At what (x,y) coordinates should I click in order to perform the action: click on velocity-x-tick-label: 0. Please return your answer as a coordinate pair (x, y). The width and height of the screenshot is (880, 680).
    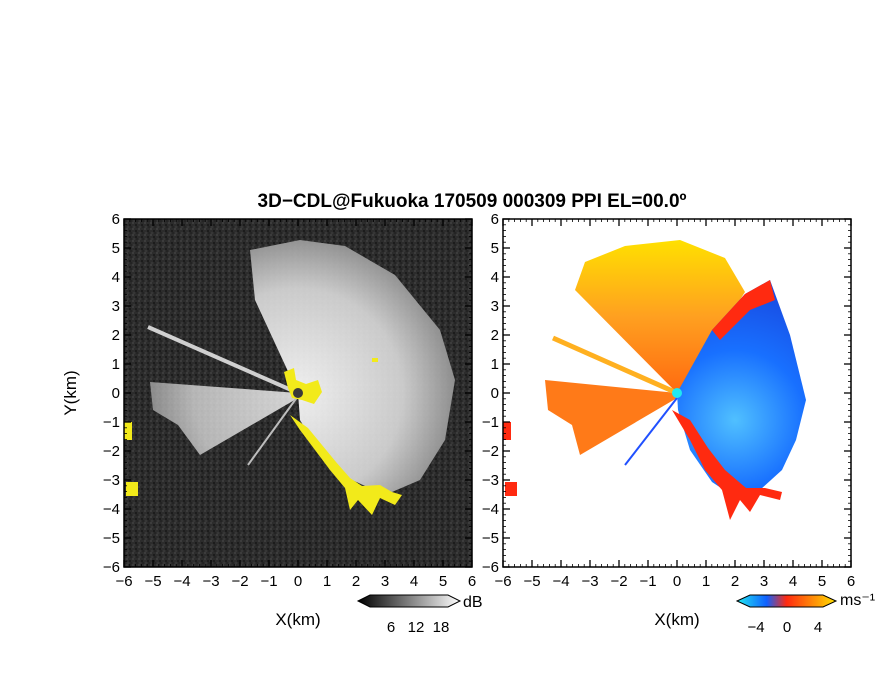
    Looking at the image, I should click on (677, 581).